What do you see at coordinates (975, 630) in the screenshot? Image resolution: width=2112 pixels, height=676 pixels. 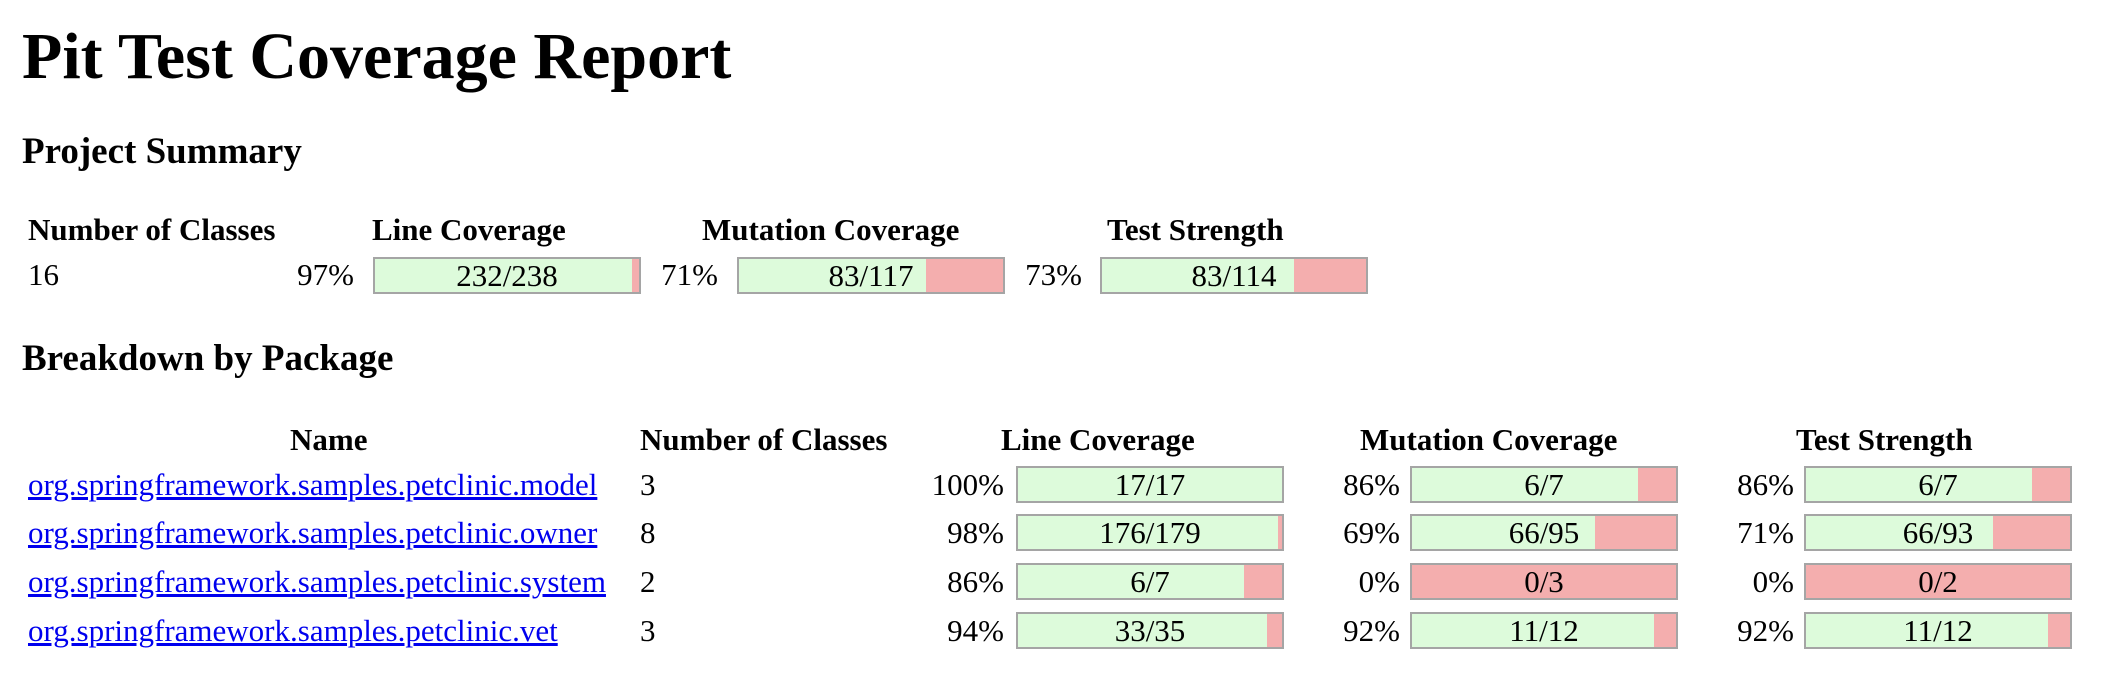 I see `package-line-percent: 94%` at bounding box center [975, 630].